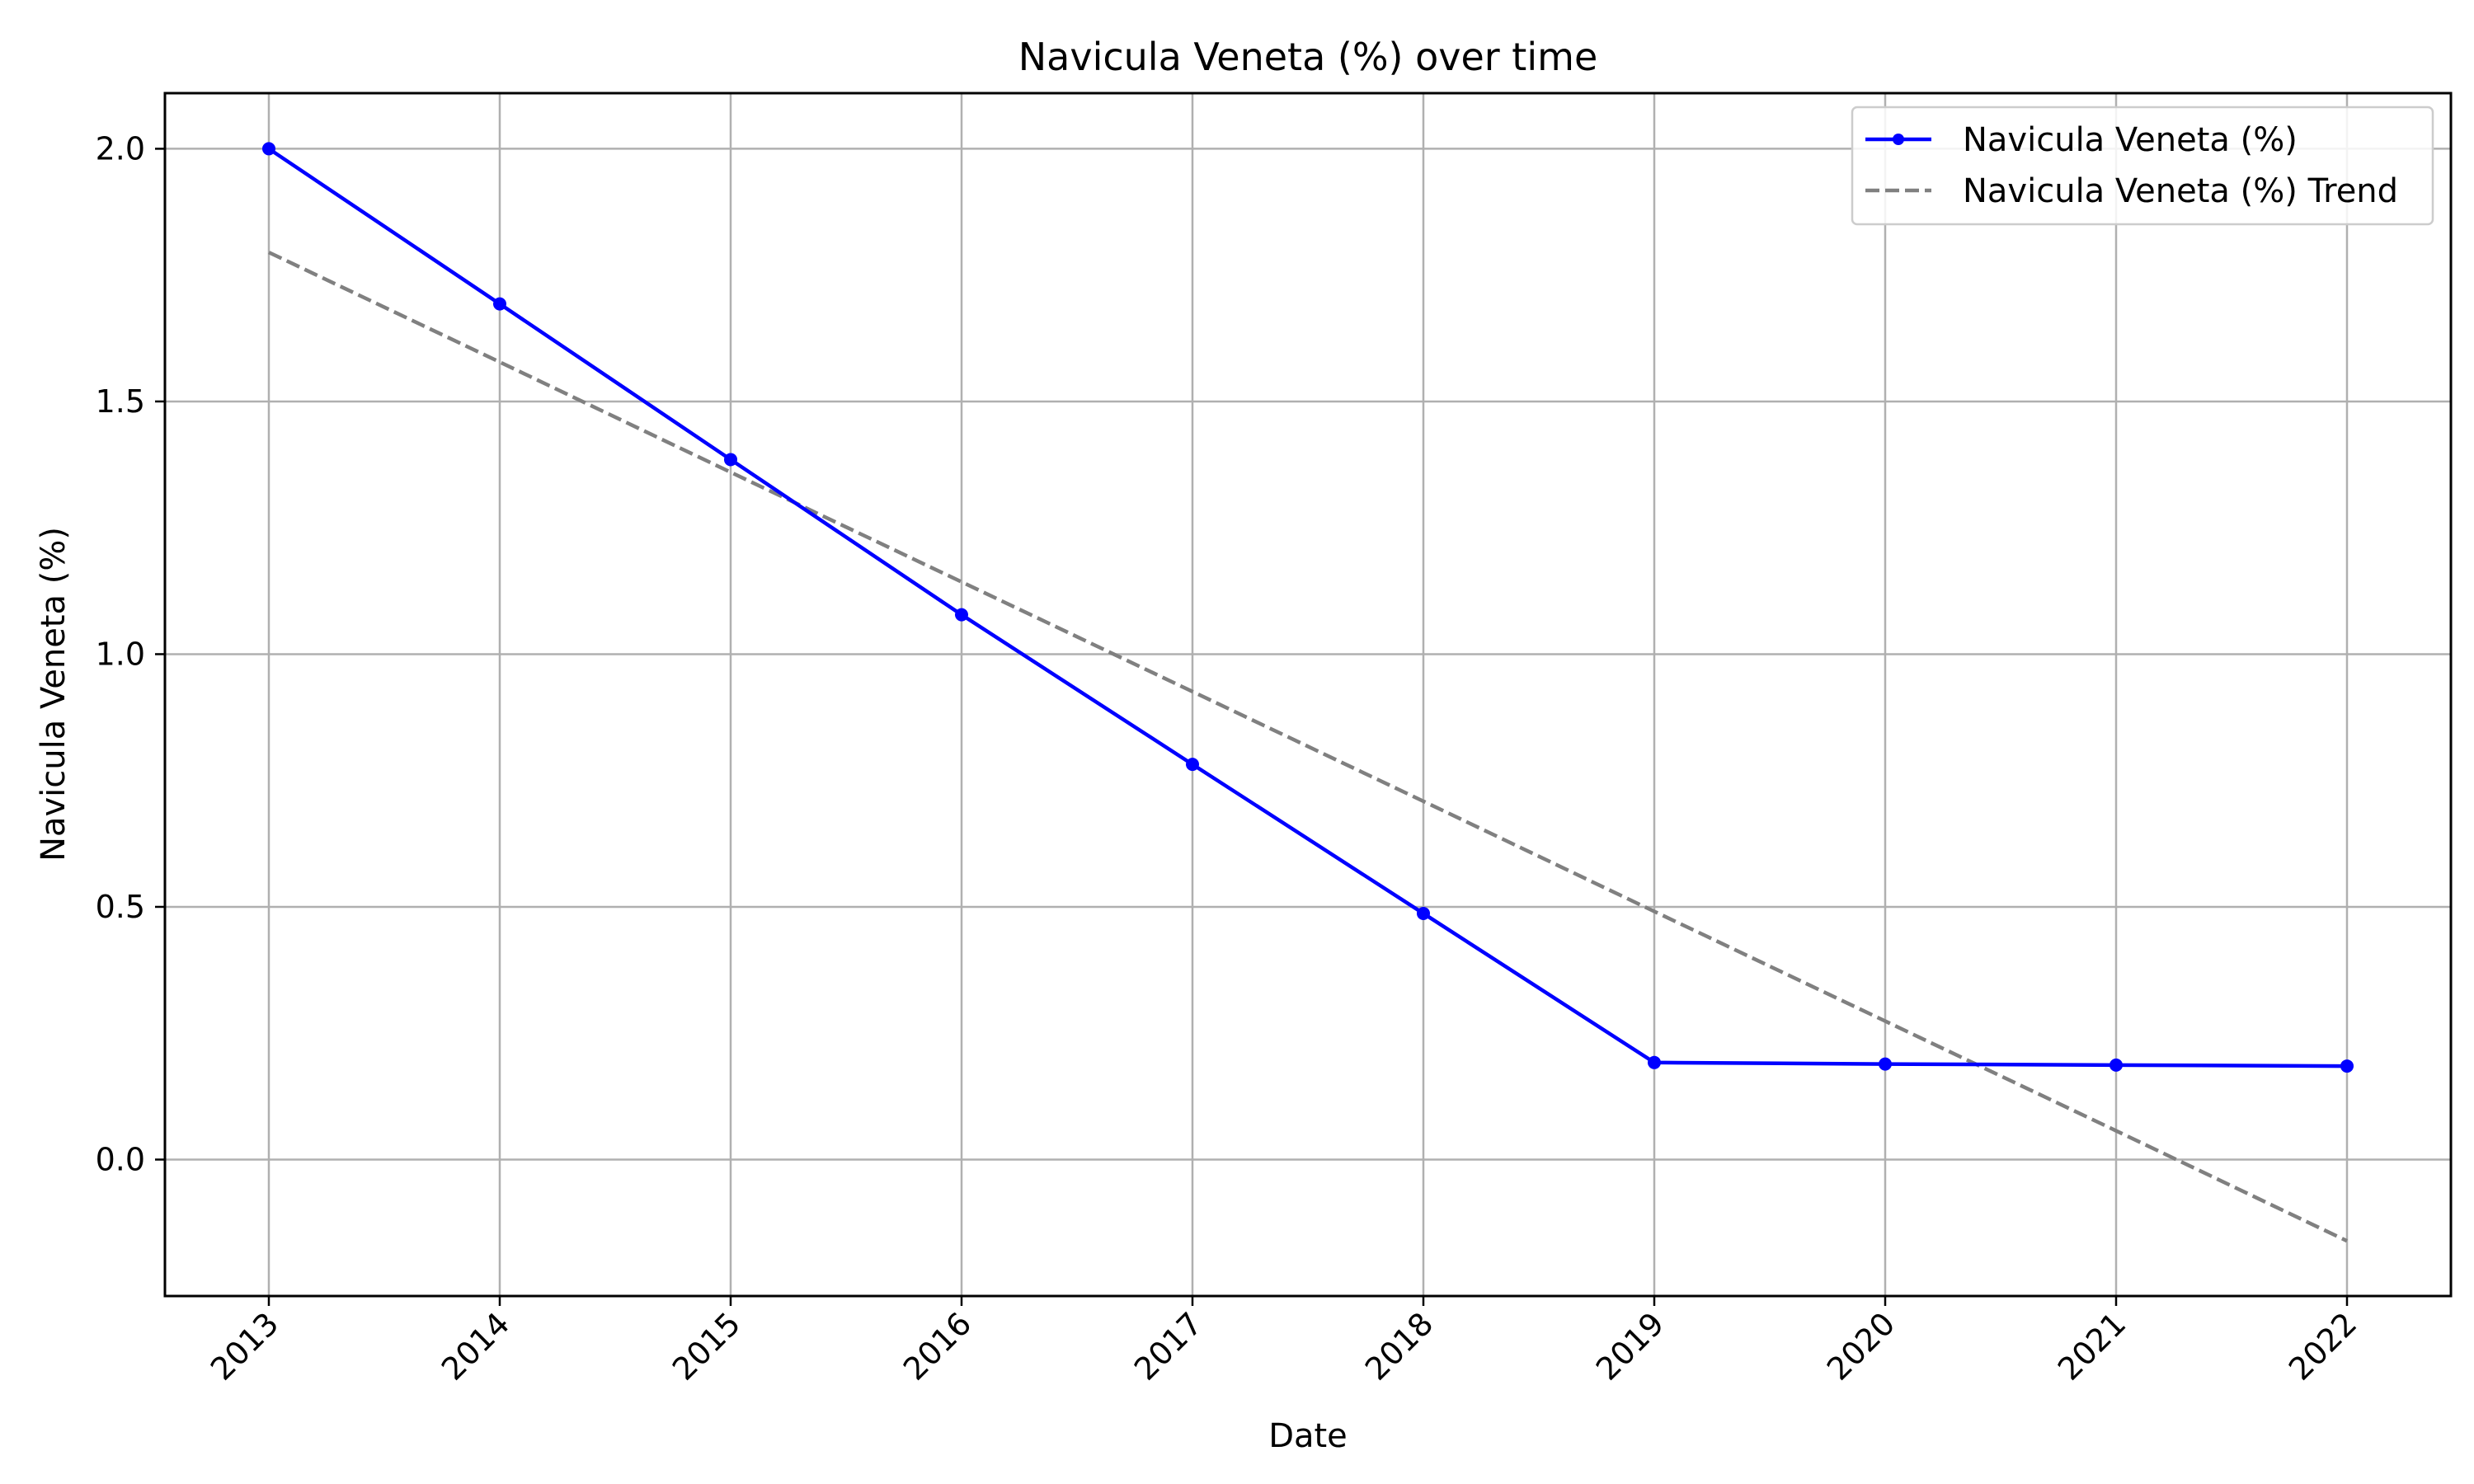  I want to click on y-tick-label: 0.5, so click(120, 907).